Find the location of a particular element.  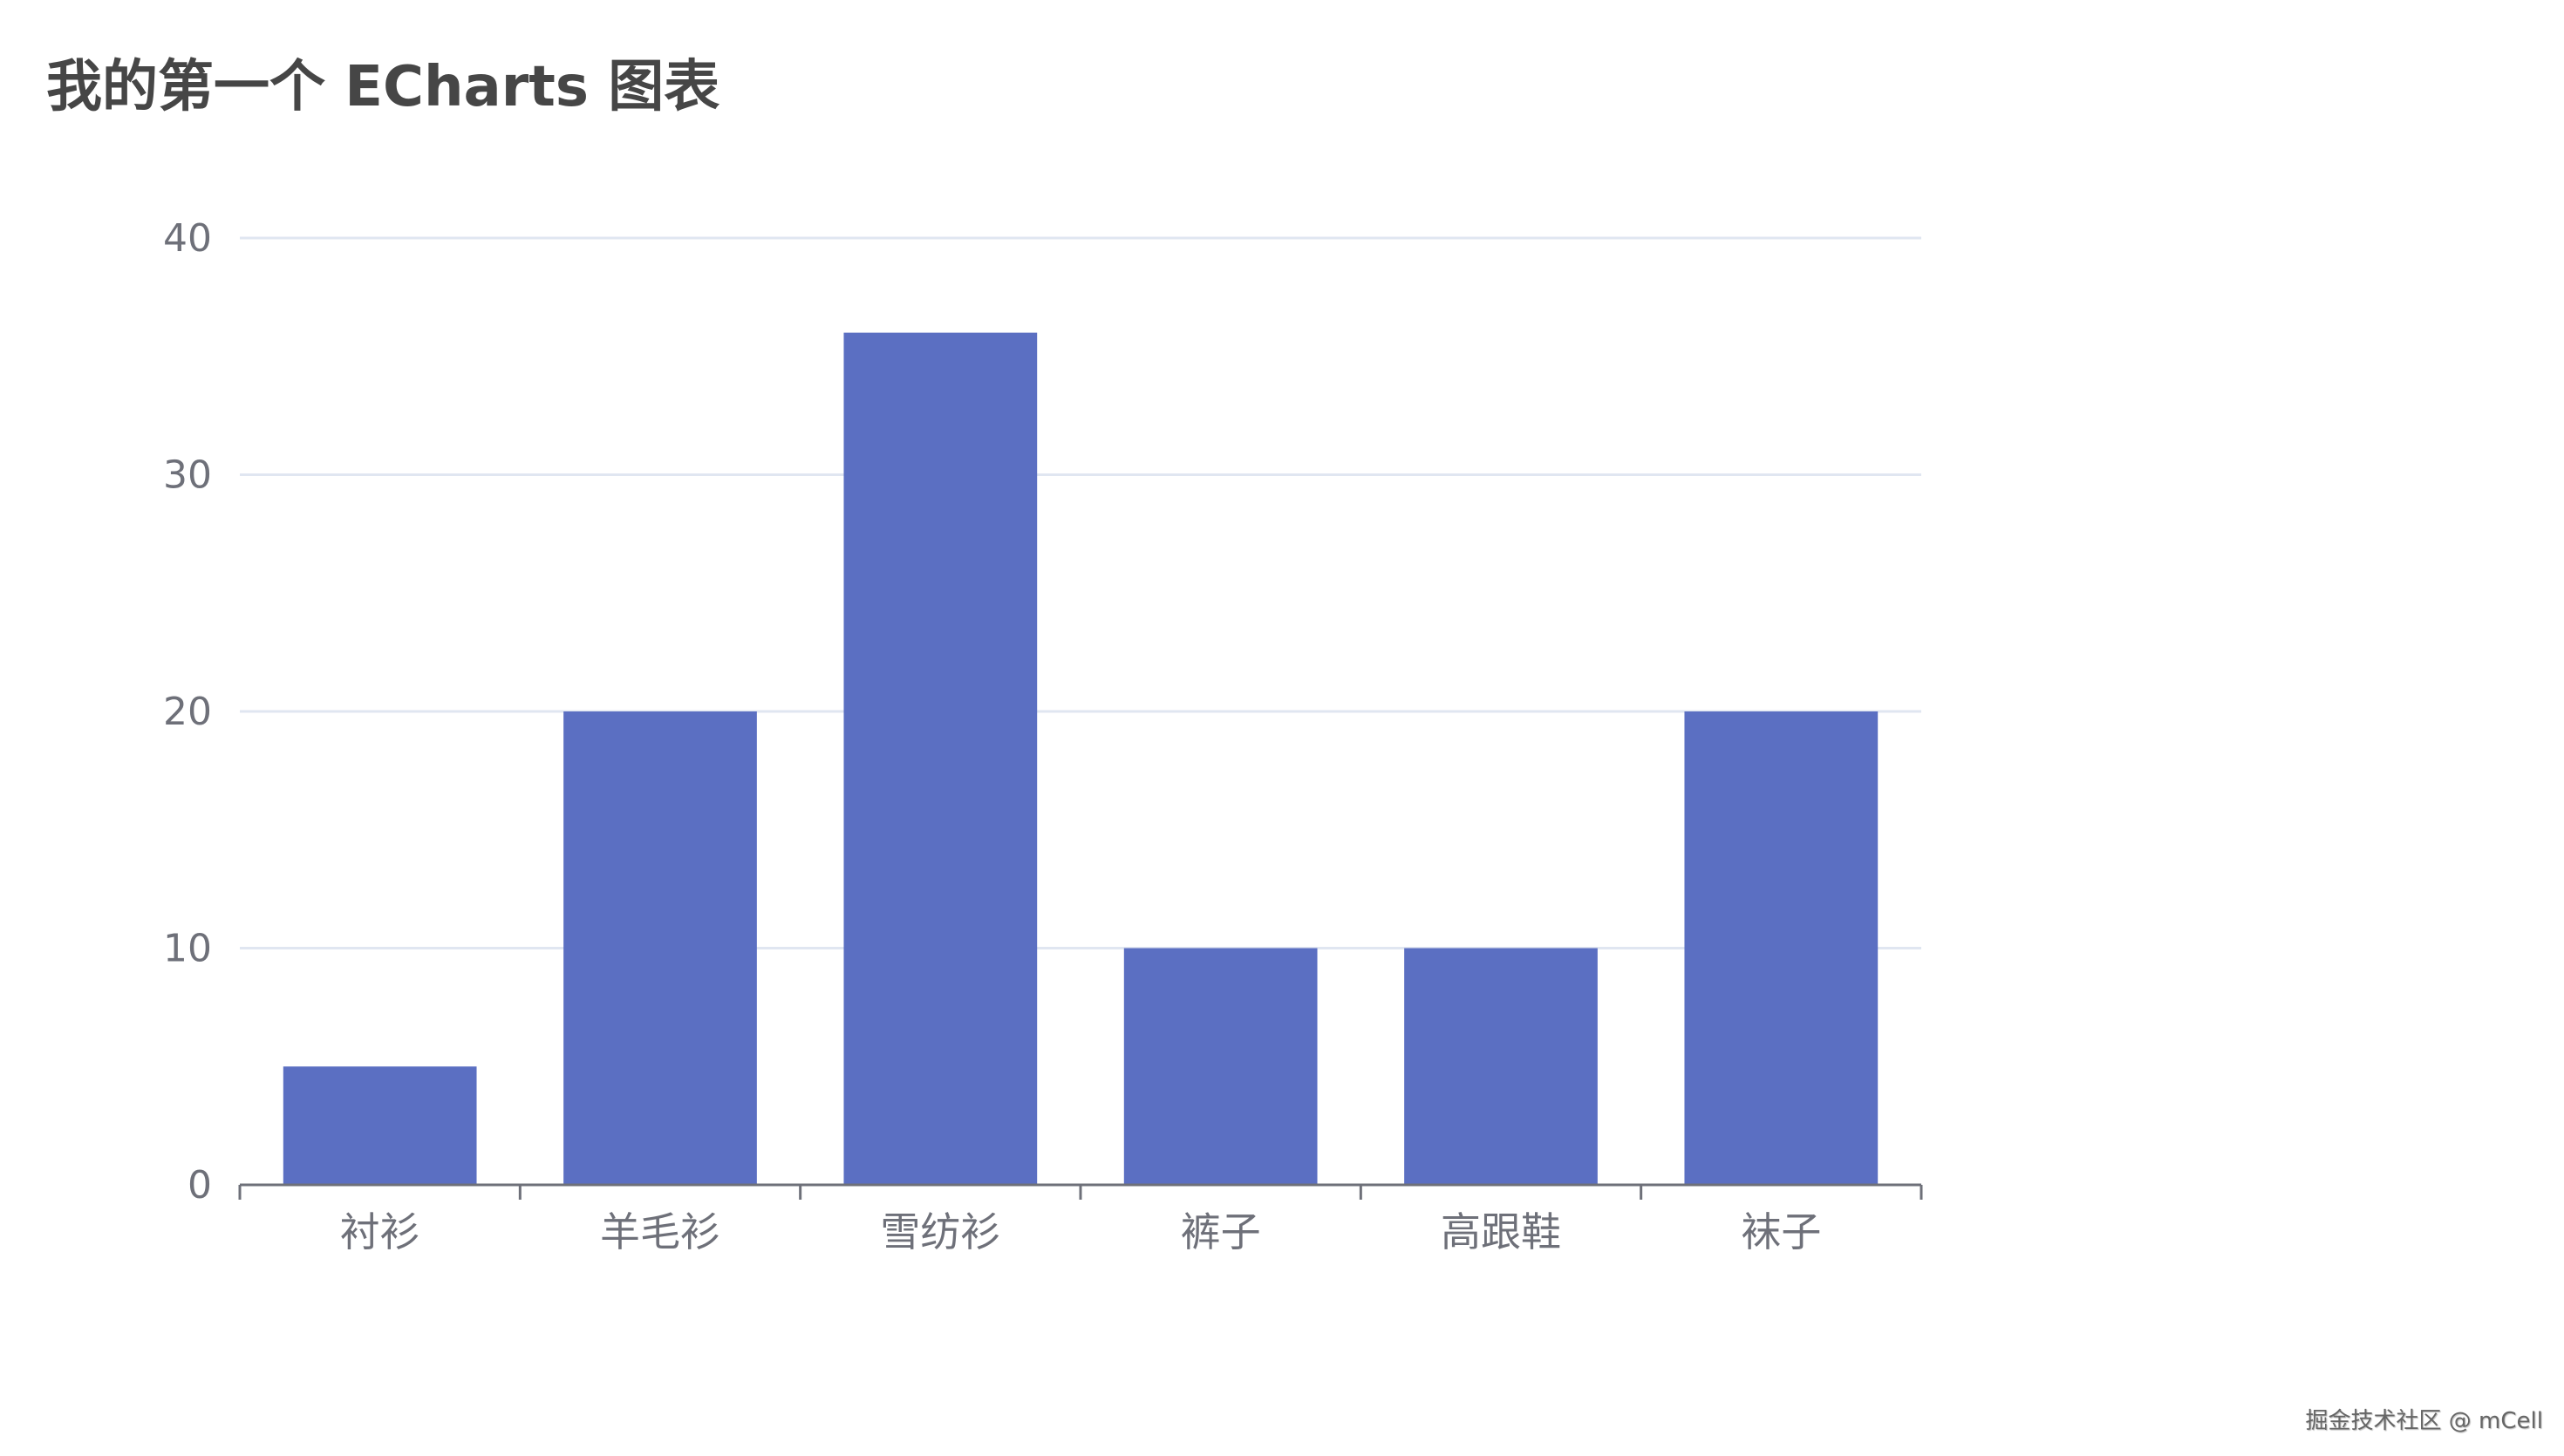

y-tick-label: 10 is located at coordinates (187, 949).